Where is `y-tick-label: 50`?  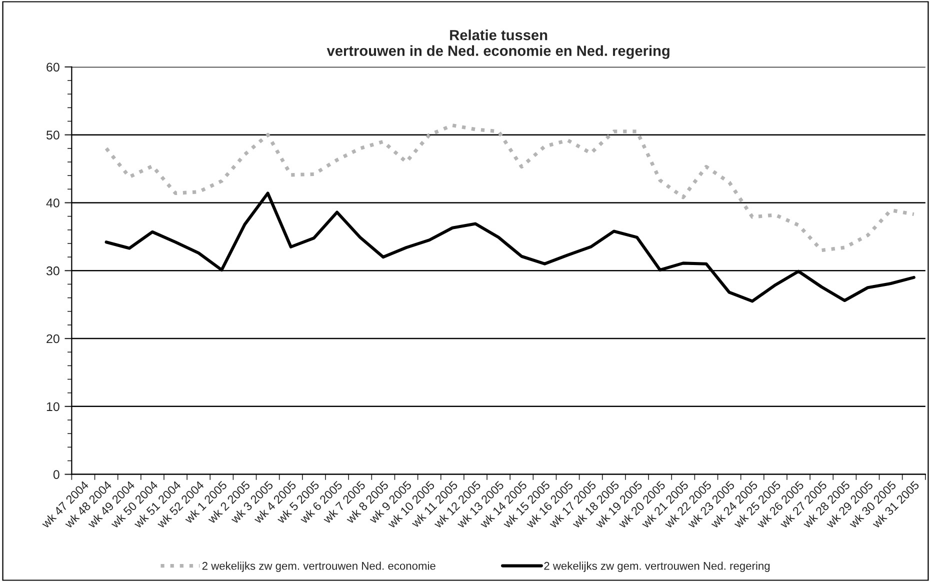 y-tick-label: 50 is located at coordinates (53, 135).